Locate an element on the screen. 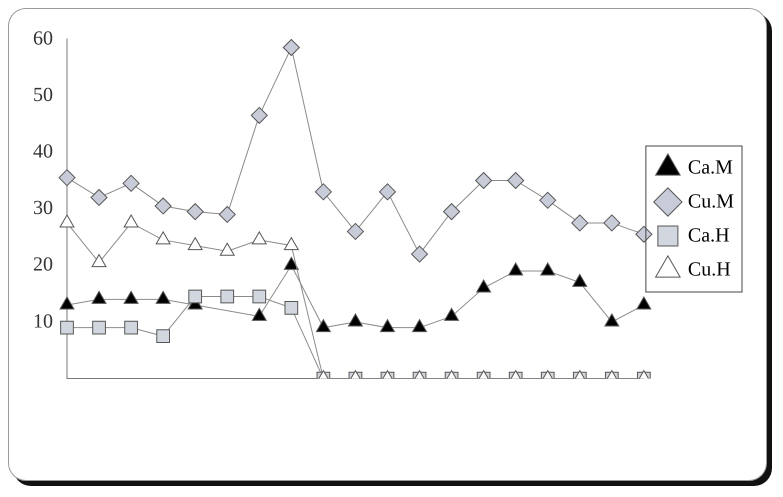 Image resolution: width=783 pixels, height=497 pixels. legend-label: Ca.M is located at coordinates (711, 167).